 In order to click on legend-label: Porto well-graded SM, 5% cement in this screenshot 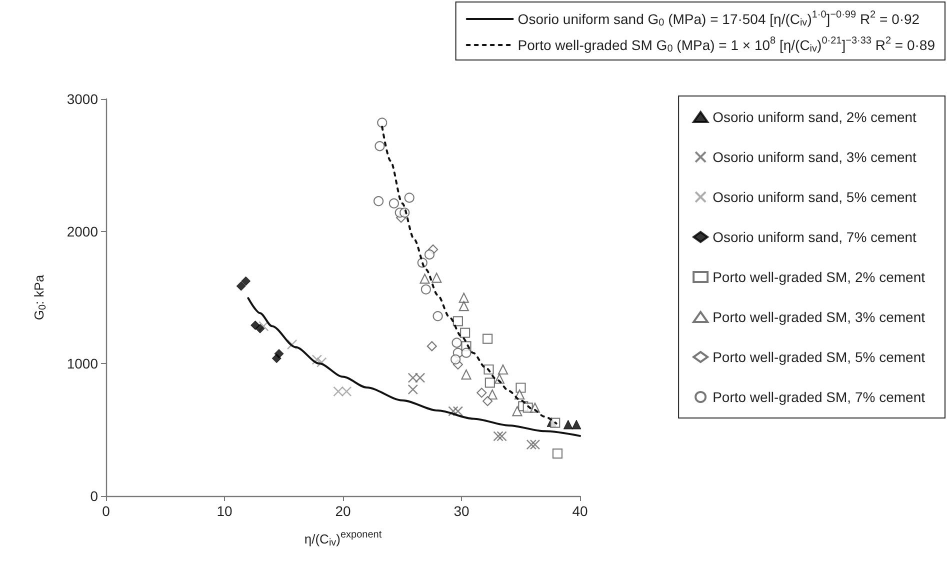, I will do `click(819, 357)`.